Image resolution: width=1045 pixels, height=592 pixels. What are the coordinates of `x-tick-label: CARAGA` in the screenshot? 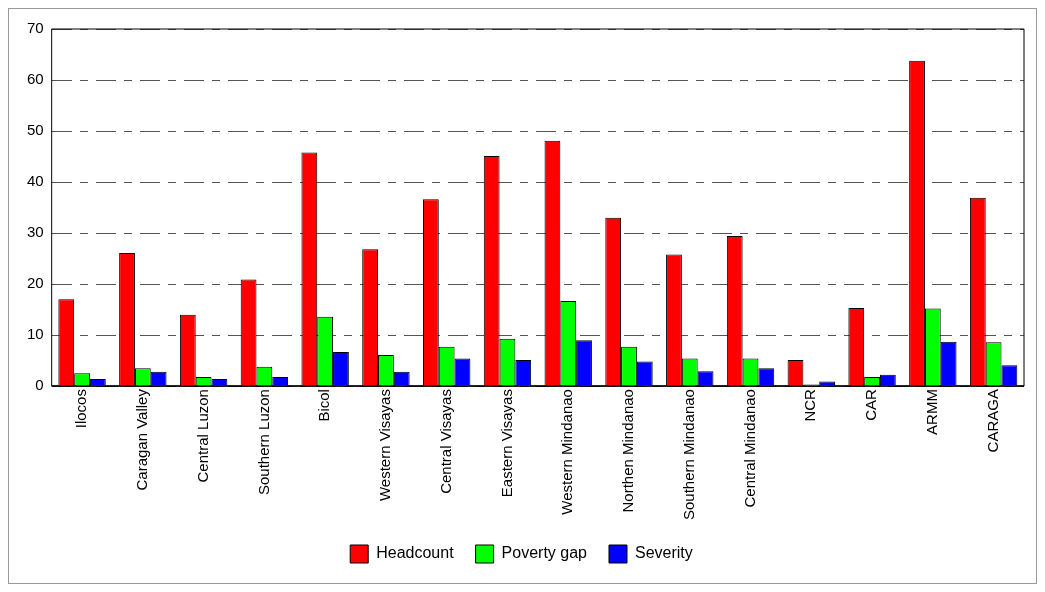 It's located at (992, 421).